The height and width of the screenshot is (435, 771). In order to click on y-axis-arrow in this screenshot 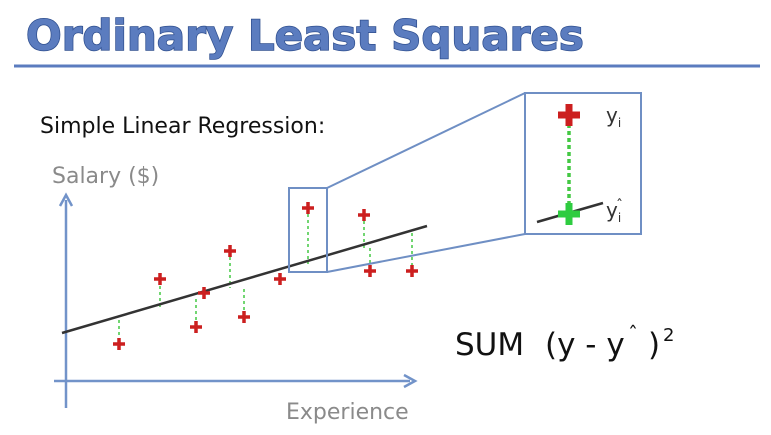, I will do `click(66, 199)`.